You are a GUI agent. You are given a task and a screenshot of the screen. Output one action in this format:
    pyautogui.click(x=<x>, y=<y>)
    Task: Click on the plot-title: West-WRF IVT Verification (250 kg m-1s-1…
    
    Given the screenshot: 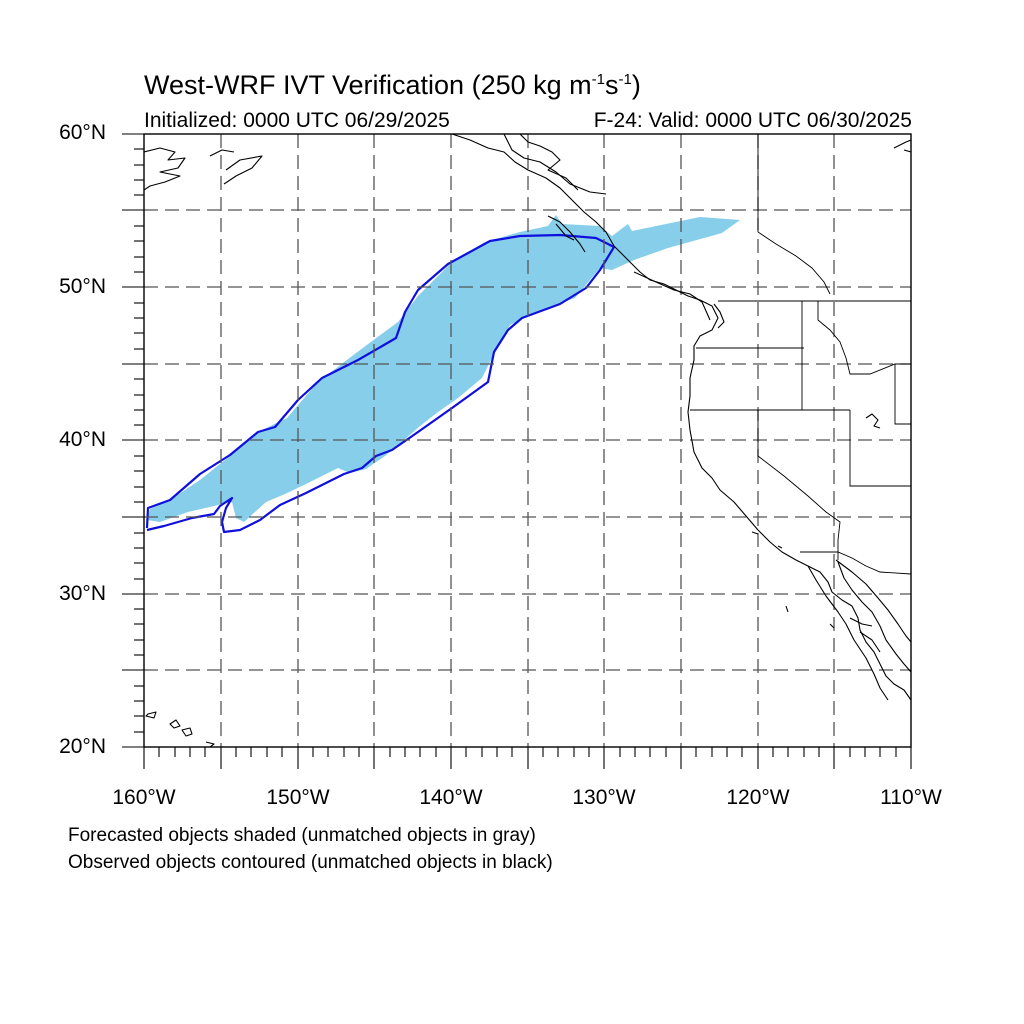 What is the action you would take?
    pyautogui.click(x=392, y=85)
    